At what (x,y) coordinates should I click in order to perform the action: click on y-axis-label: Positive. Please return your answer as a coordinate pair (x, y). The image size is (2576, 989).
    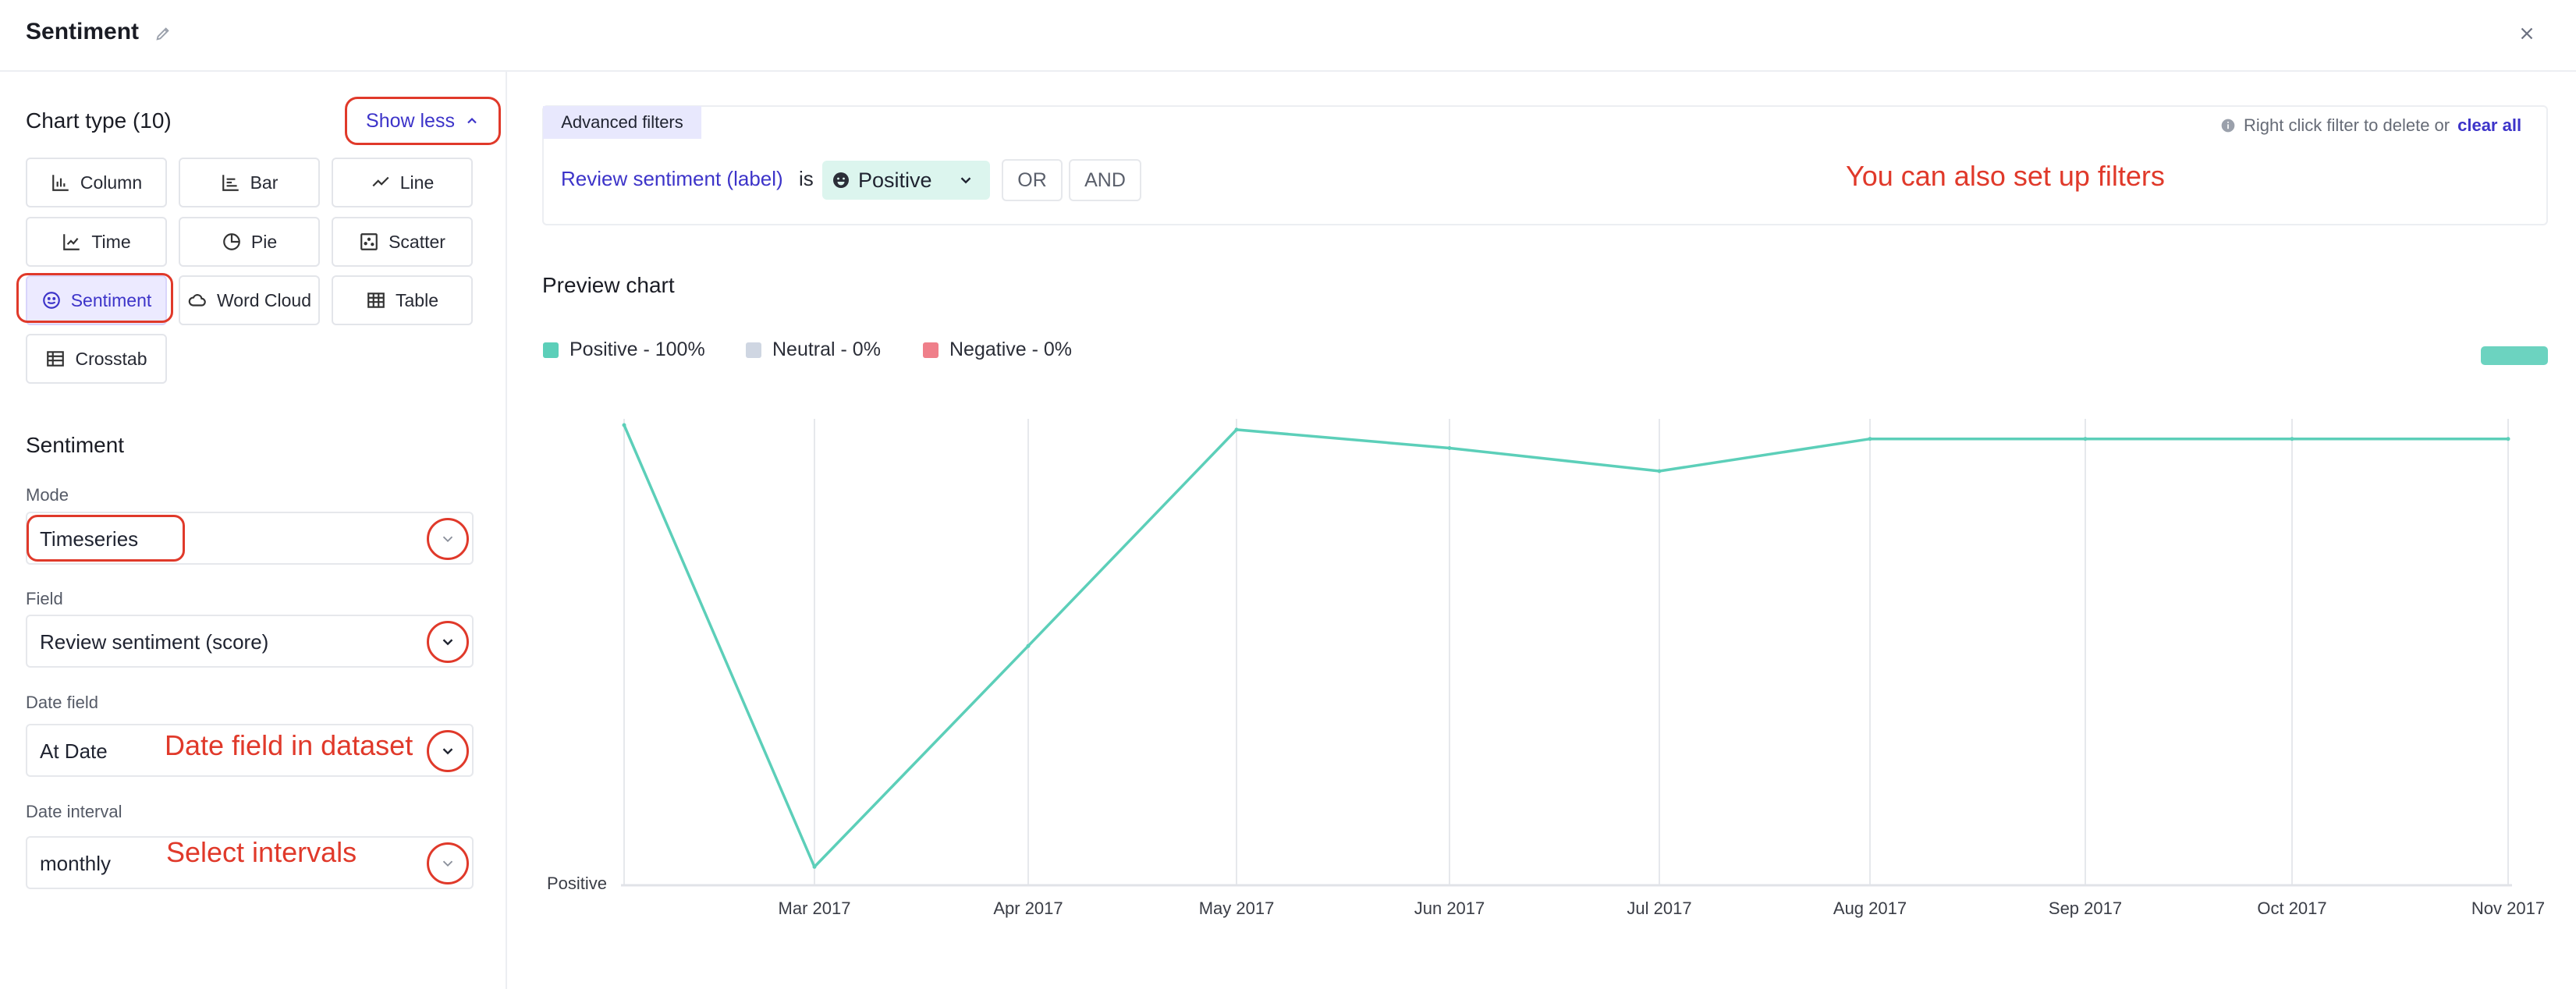
    Looking at the image, I should click on (577, 883).